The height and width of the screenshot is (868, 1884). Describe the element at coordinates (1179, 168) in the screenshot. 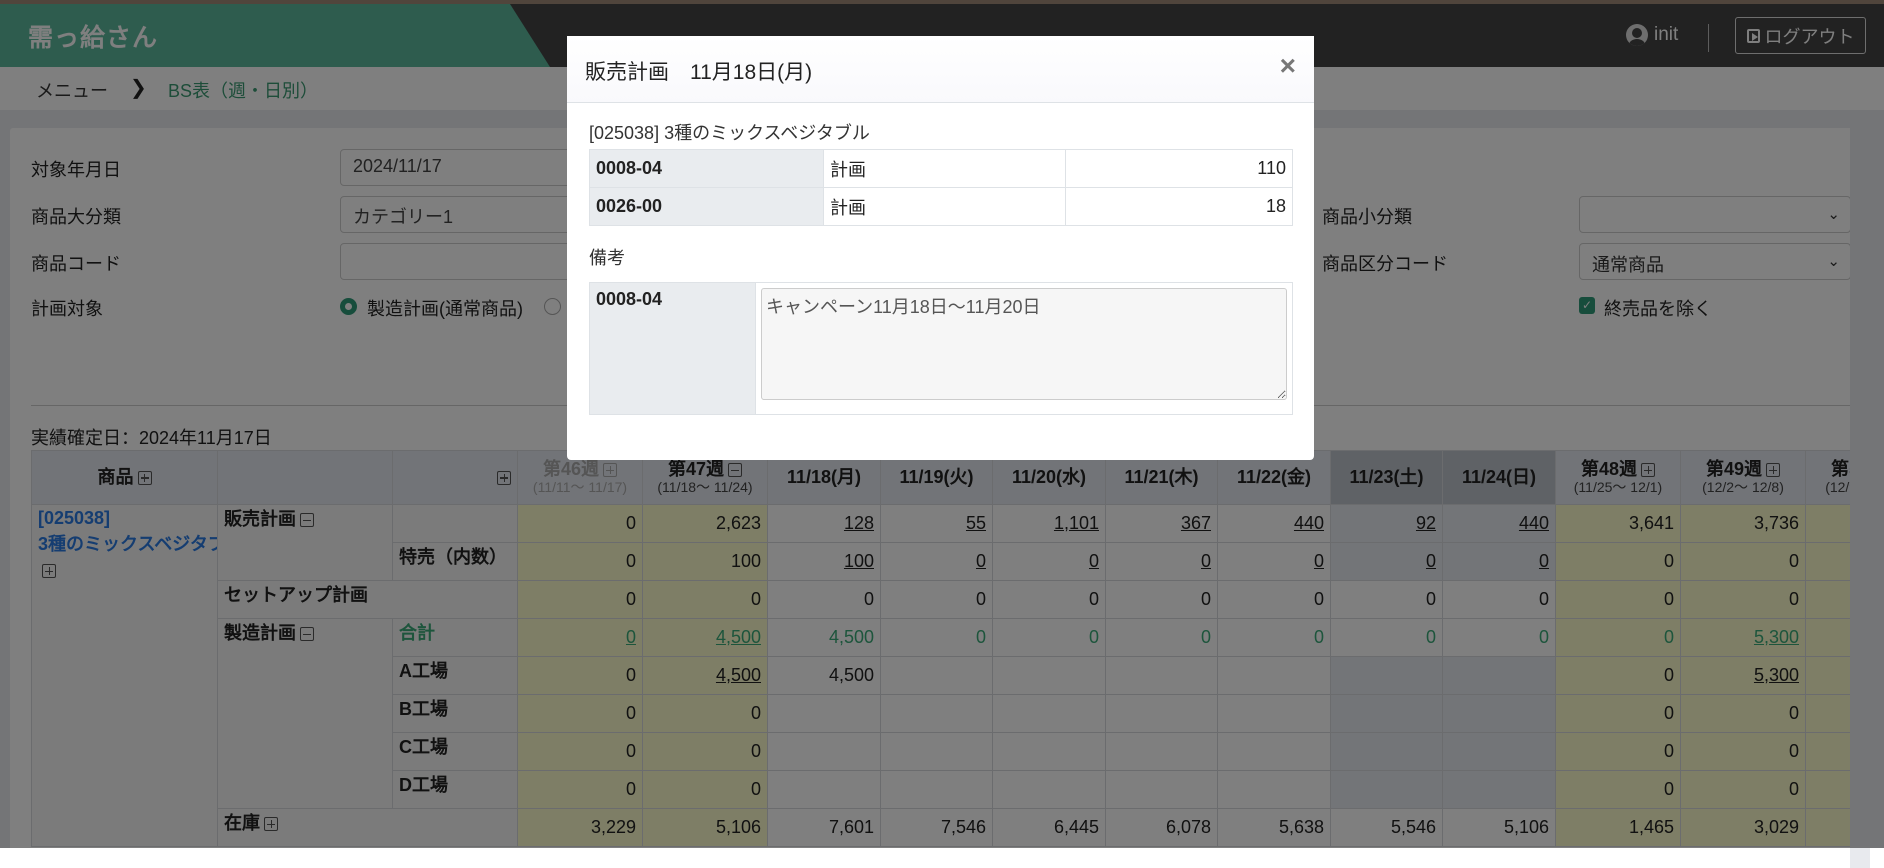

I see `plan-value: 110` at that location.